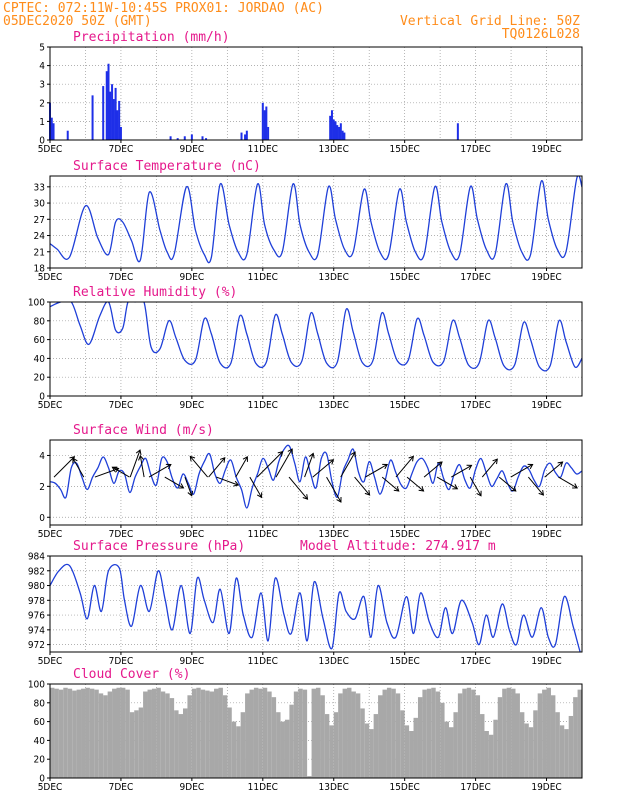 Image resolution: width=618 pixels, height=800 pixels. I want to click on pres-xtick-label: 19DEC, so click(546, 661).